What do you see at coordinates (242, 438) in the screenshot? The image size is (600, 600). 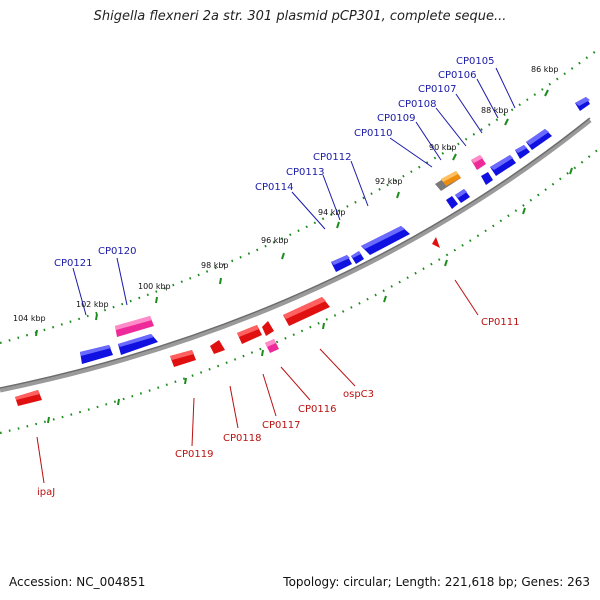 I see `gene-label-cp0118: CP0118` at bounding box center [242, 438].